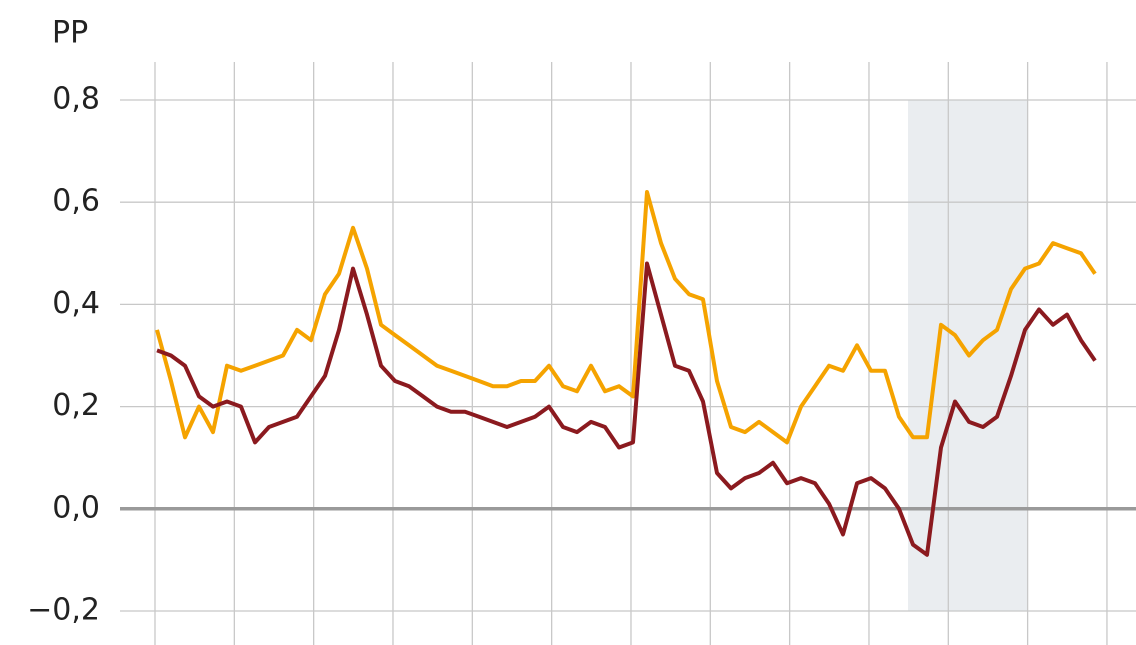 This screenshot has width=1136, height=645. Describe the element at coordinates (76, 405) in the screenshot. I see `y-tick-label: 0,2` at that location.